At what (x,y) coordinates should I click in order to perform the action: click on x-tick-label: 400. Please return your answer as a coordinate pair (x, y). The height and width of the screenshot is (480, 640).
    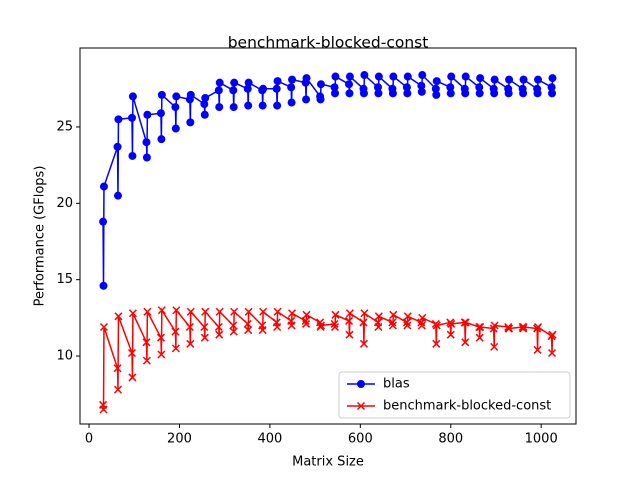
    Looking at the image, I should click on (269, 439).